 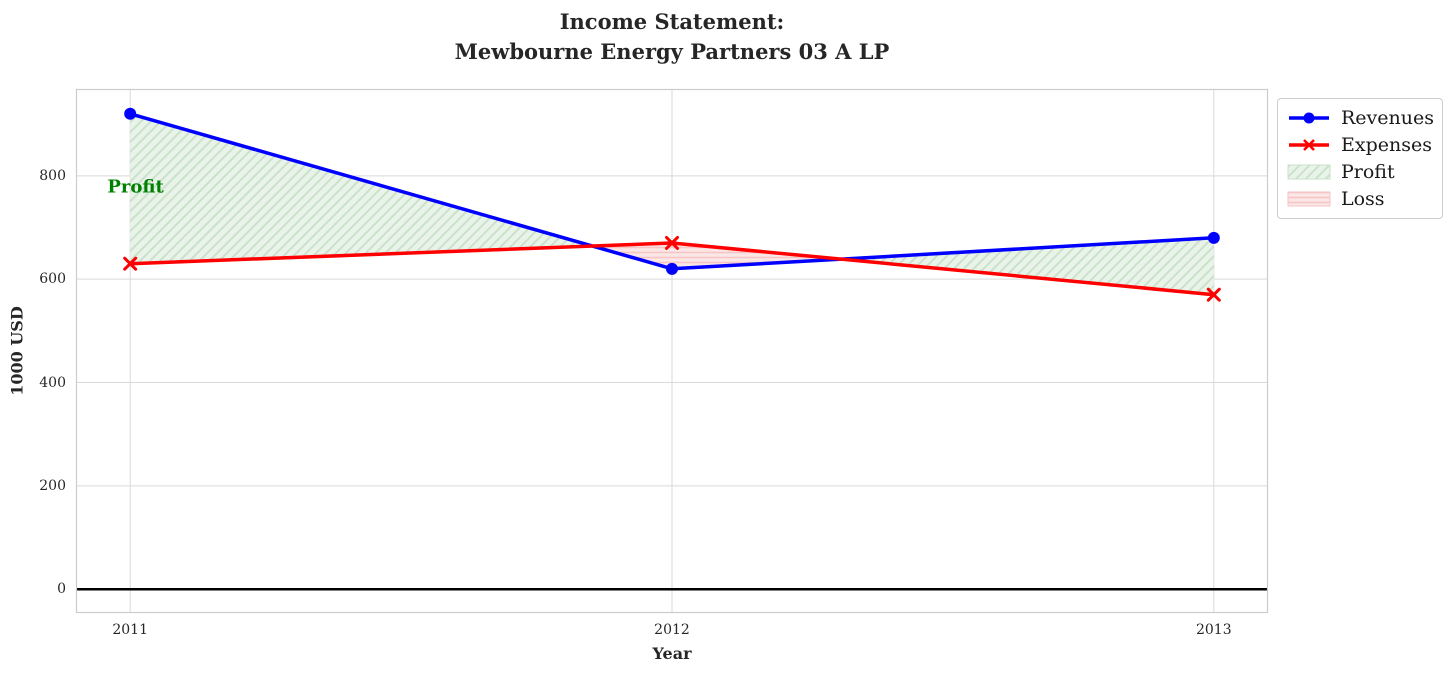 I want to click on legend-item-expenses: Expenses, so click(x=1360, y=145).